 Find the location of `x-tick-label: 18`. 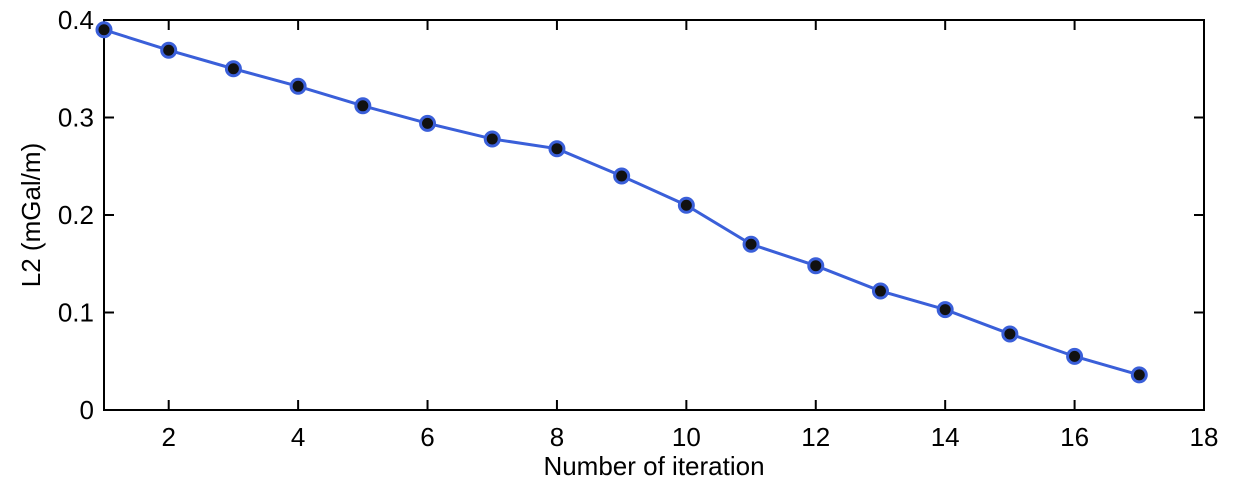

x-tick-label: 18 is located at coordinates (1204, 437).